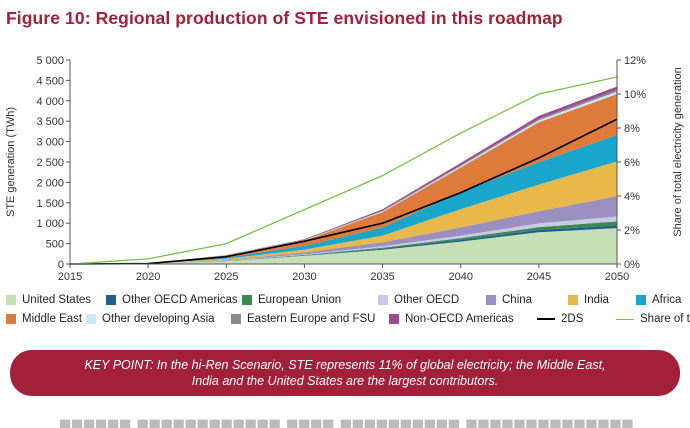 The height and width of the screenshot is (428, 690). I want to click on legend-item-africa: Africa, so click(658, 300).